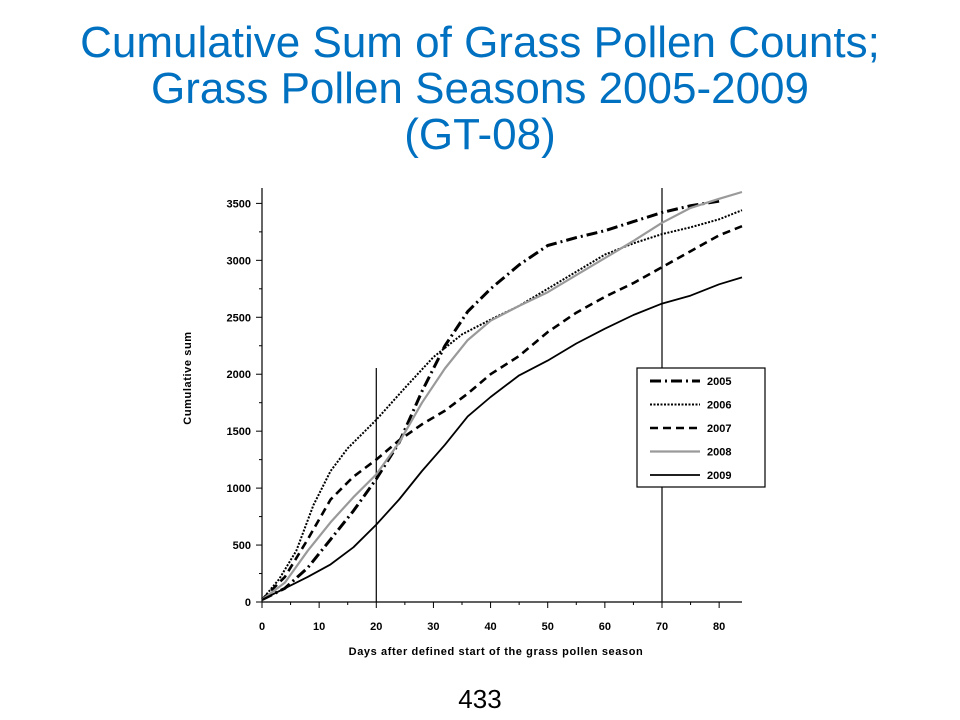  What do you see at coordinates (662, 627) in the screenshot?
I see `x-tick-label: 70` at bounding box center [662, 627].